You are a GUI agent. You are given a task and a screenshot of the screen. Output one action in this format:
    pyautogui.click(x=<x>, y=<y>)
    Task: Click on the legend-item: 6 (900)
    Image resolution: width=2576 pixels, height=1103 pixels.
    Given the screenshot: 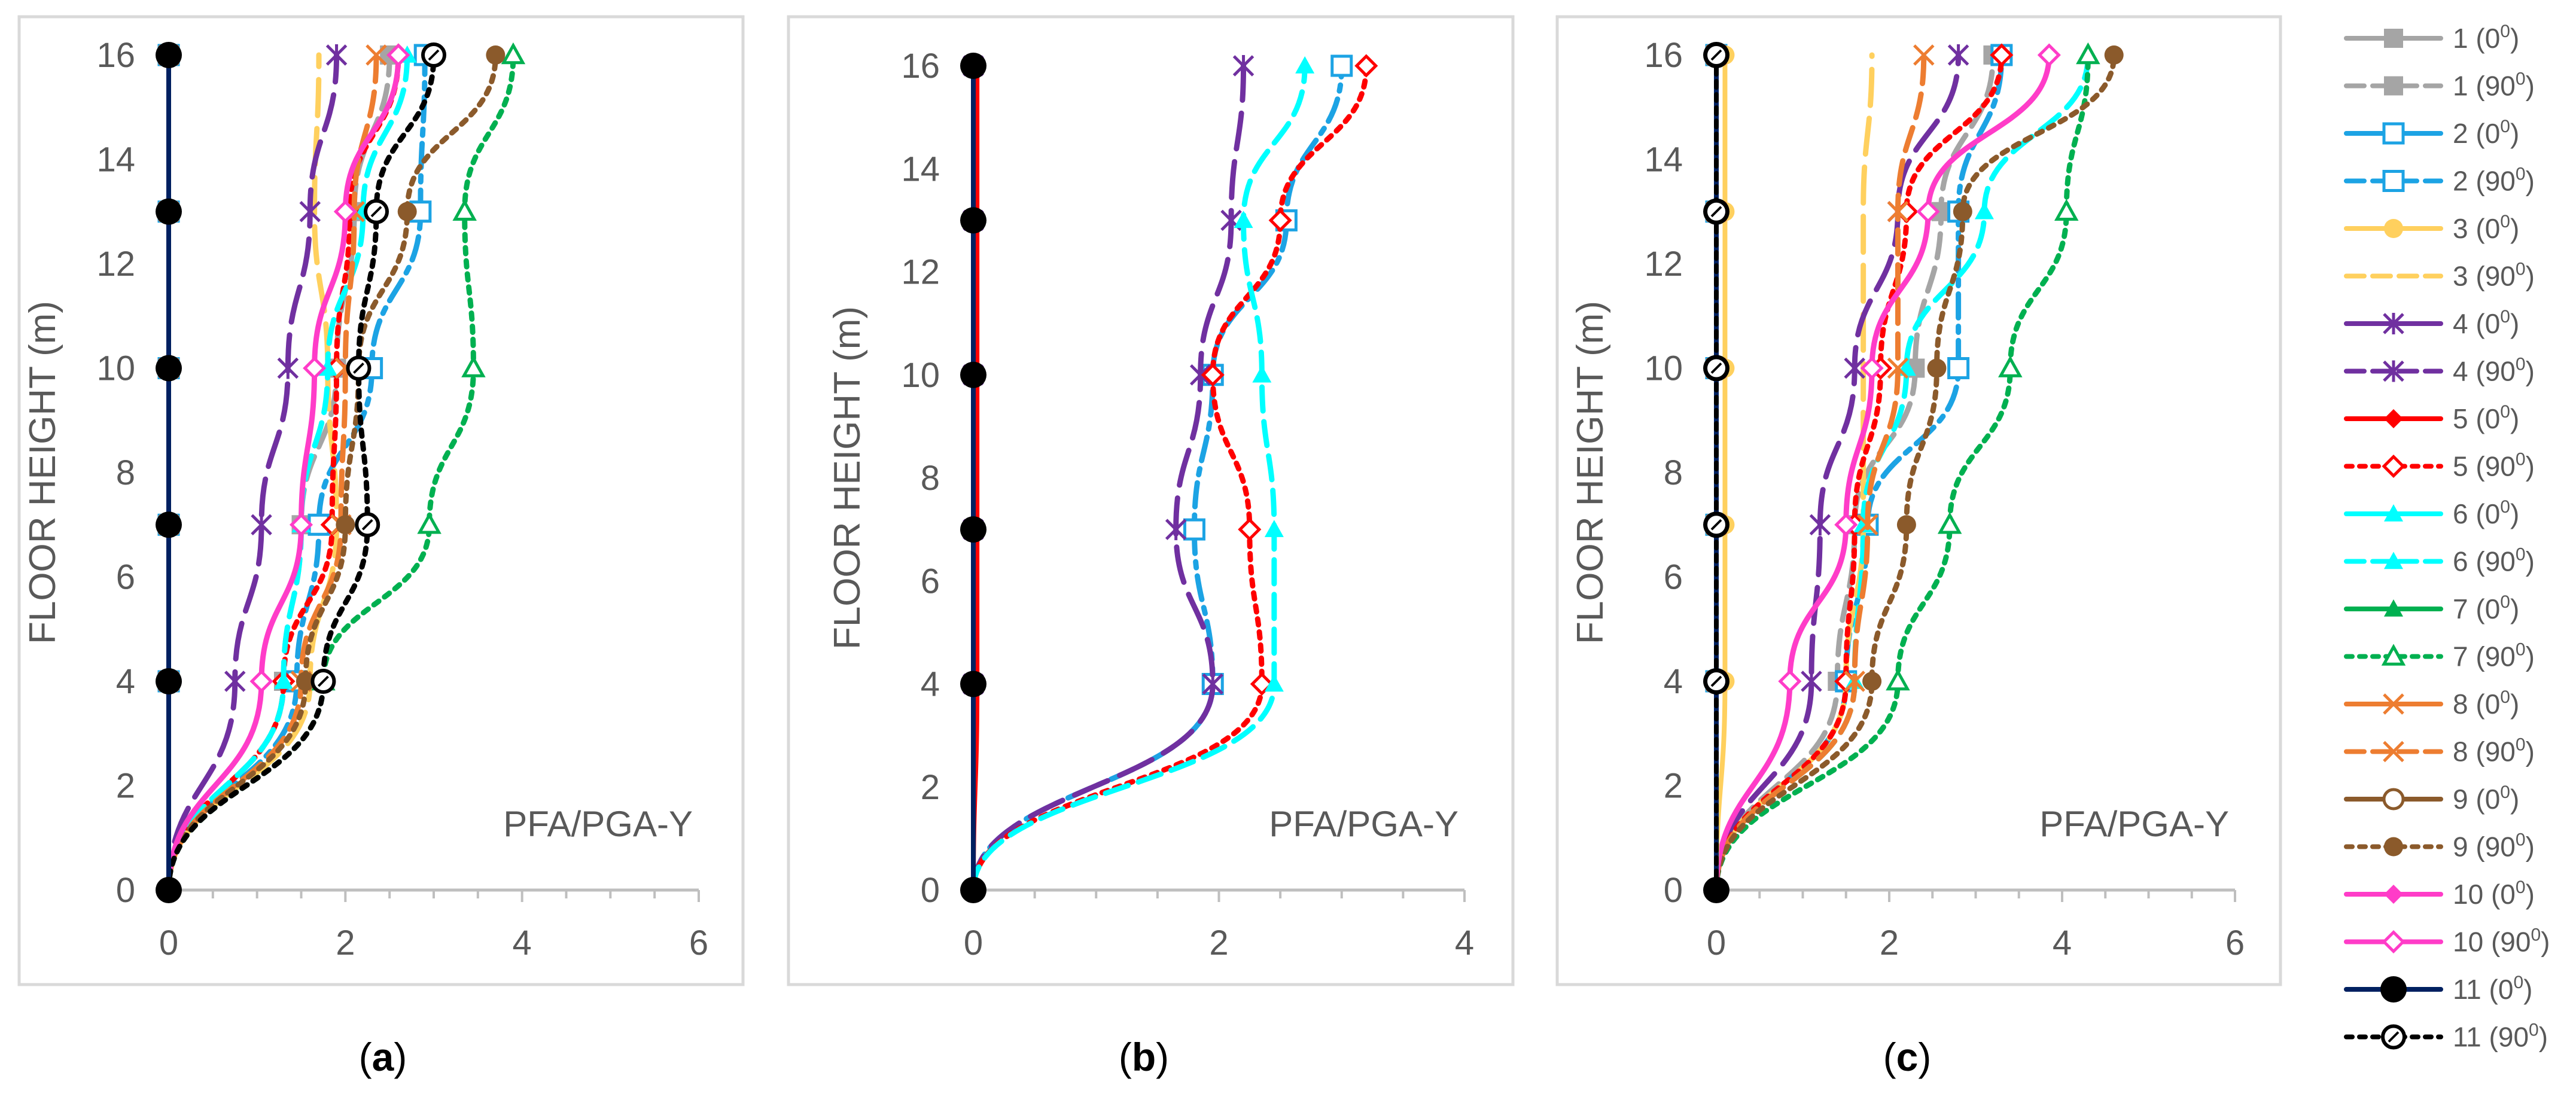 What is the action you would take?
    pyautogui.click(x=2439, y=561)
    